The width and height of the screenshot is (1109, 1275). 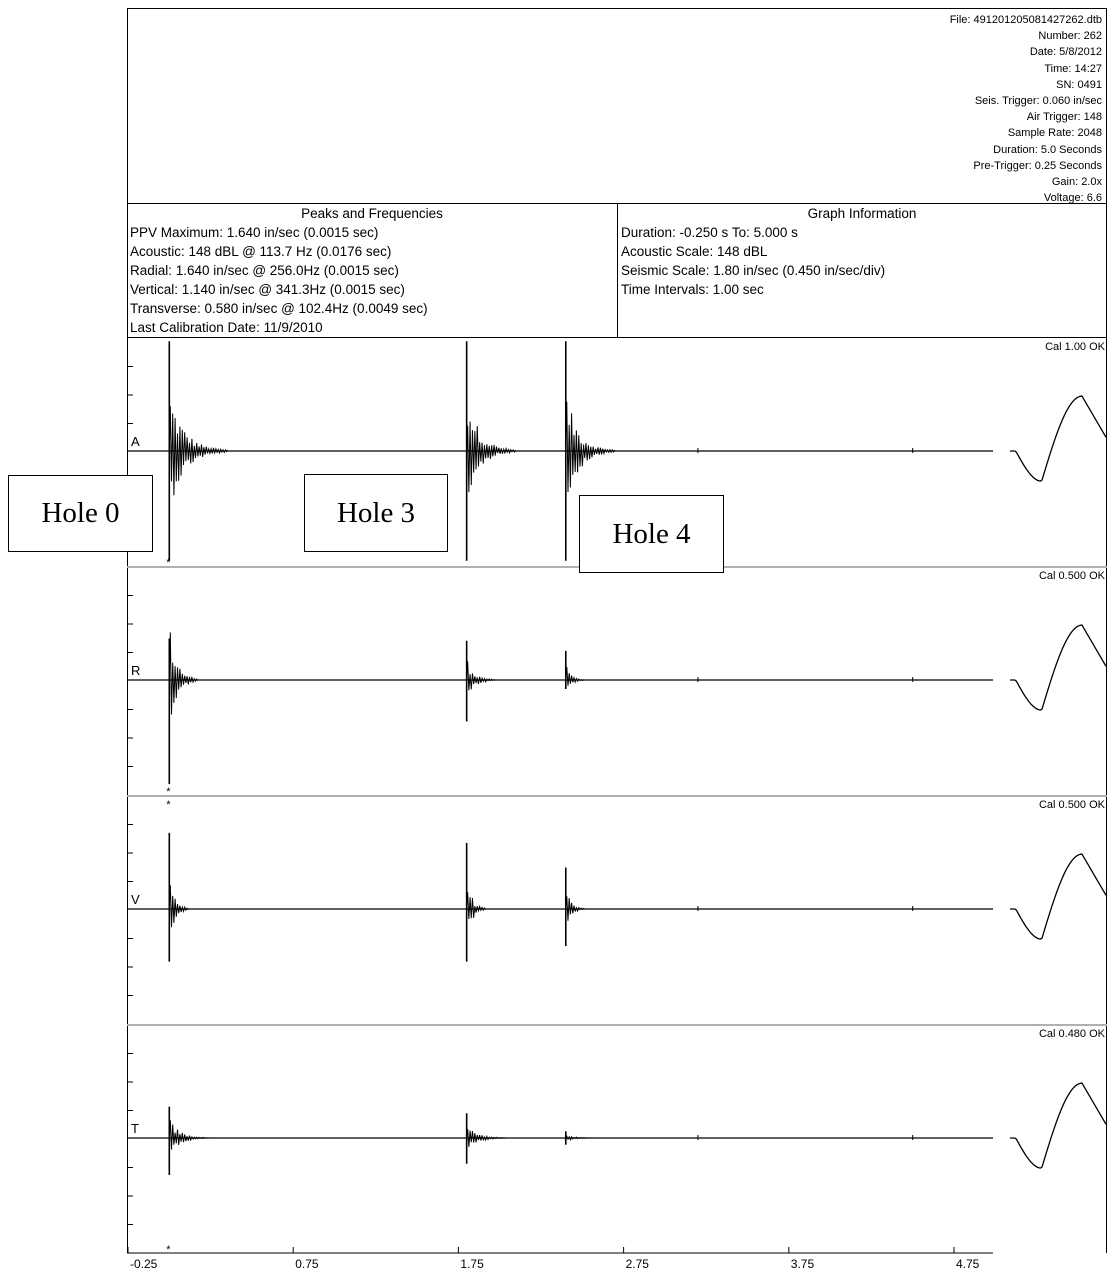 I want to click on x-tick-label: 1.75, so click(x=472, y=1264).